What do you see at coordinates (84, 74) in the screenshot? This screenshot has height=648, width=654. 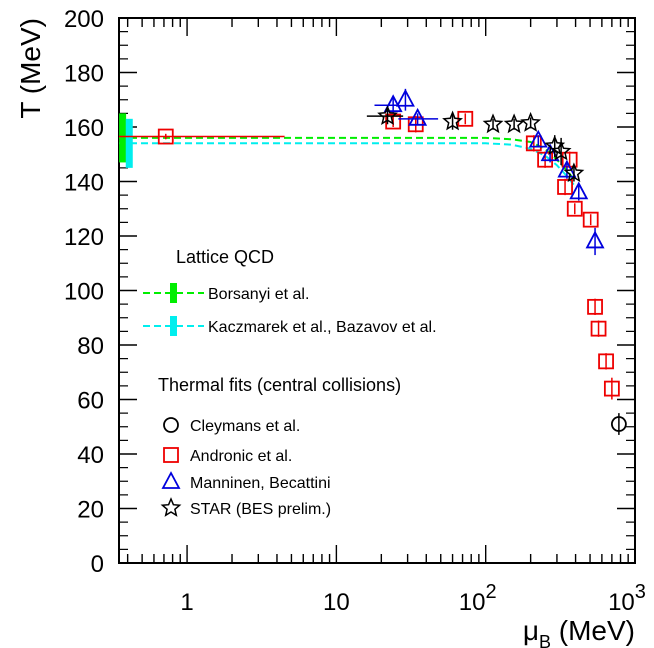 I see `y-tick-label: 180` at bounding box center [84, 74].